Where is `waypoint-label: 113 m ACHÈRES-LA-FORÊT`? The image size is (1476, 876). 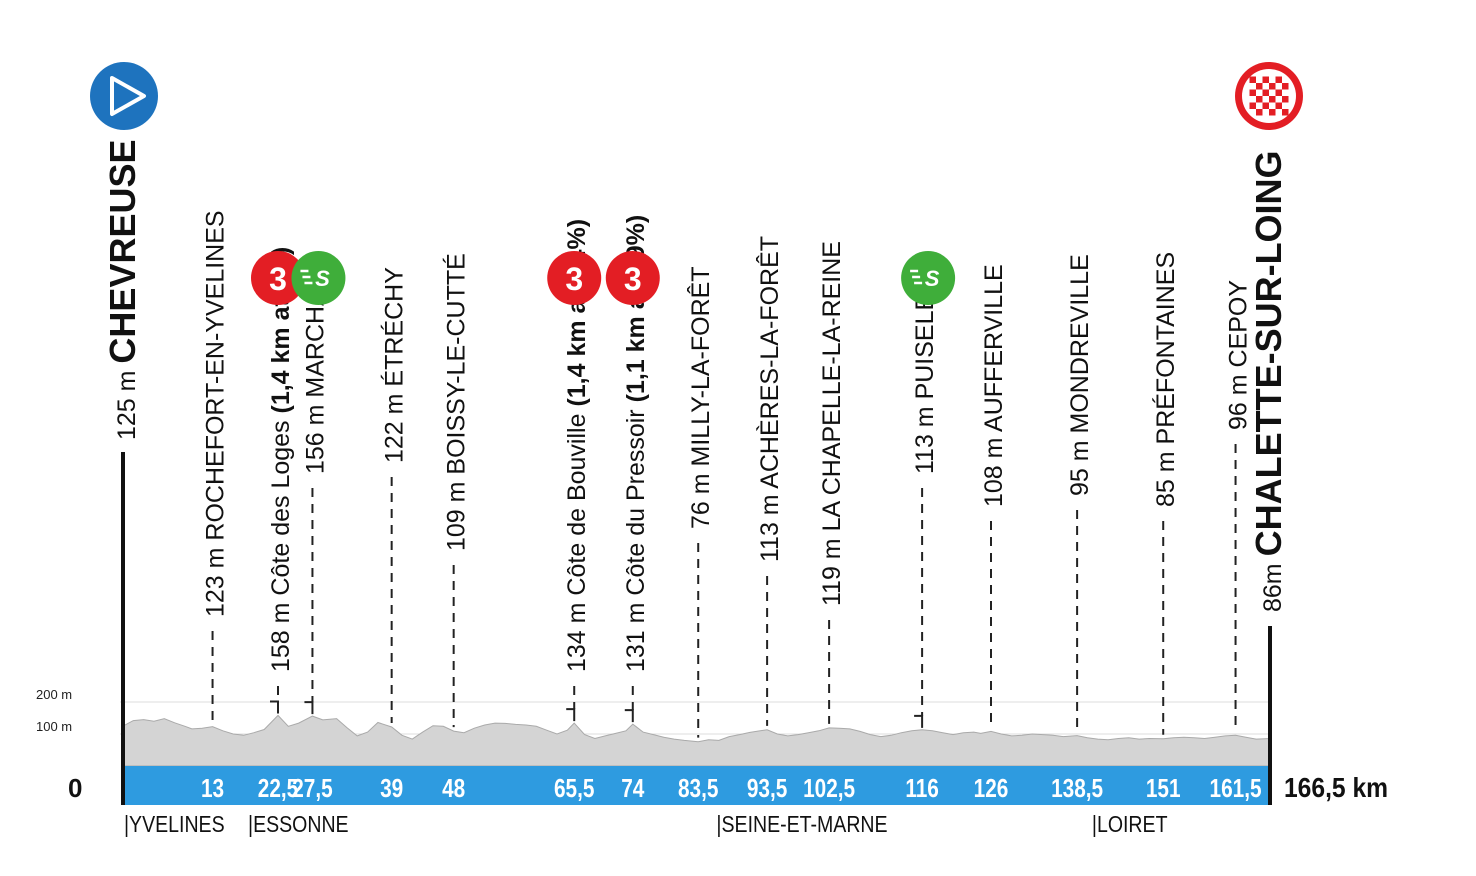
waypoint-label: 113 m ACHÈRES-LA-FORÊT is located at coordinates (769, 399).